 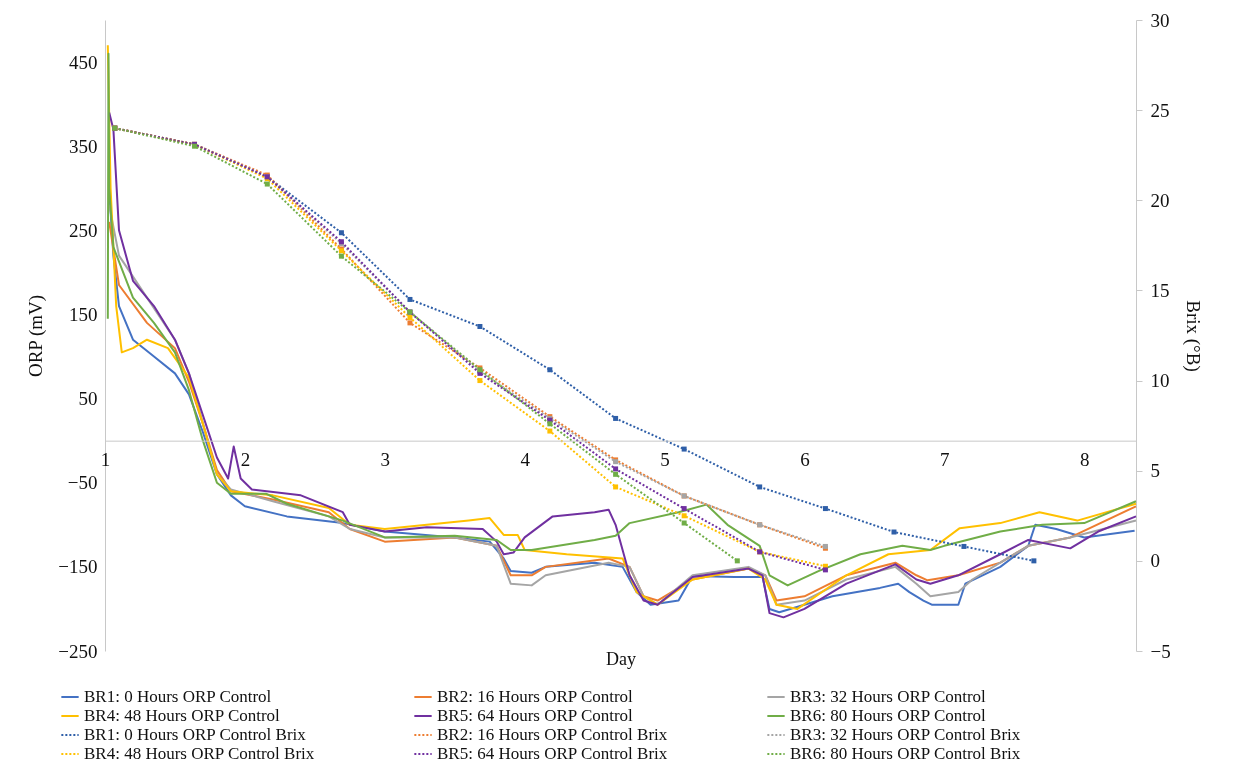 What do you see at coordinates (199, 753) in the screenshot?
I see `legend-label: BR4: 48 Hours ORP Control Brix` at bounding box center [199, 753].